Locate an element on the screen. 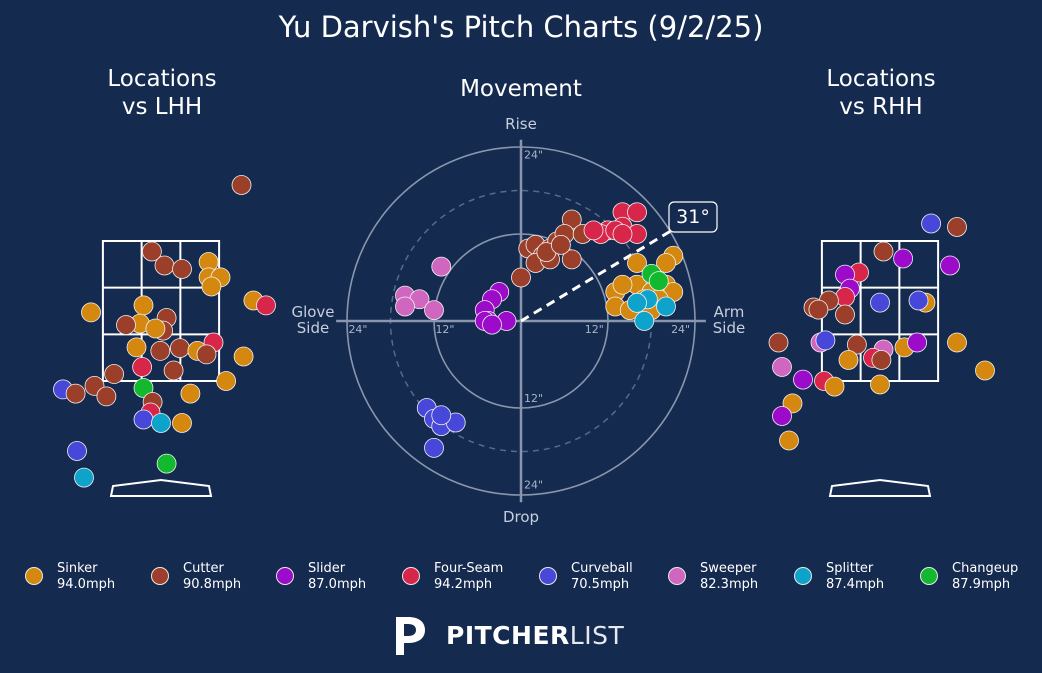 This screenshot has height=673, width=1042. tick-label-12-left: 12" is located at coordinates (444, 329).